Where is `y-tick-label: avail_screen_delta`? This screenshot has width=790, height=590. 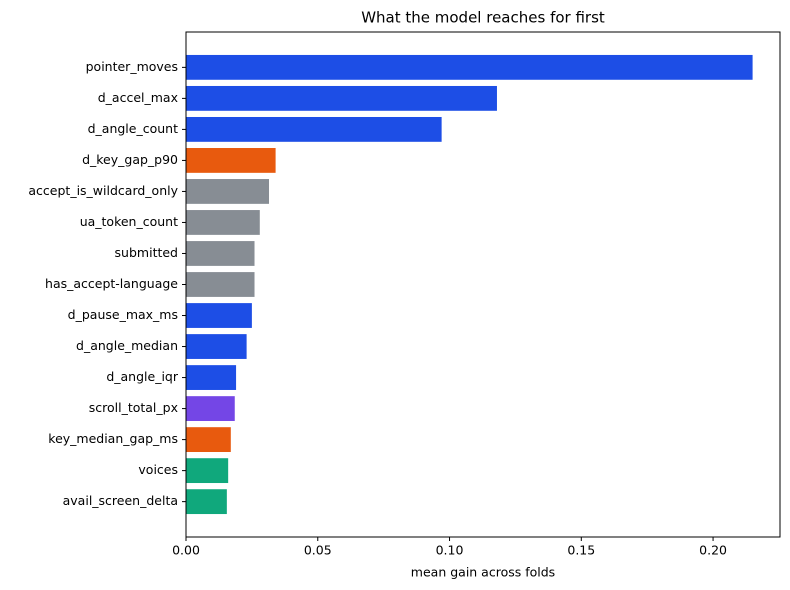
y-tick-label: avail_screen_delta is located at coordinates (120, 500).